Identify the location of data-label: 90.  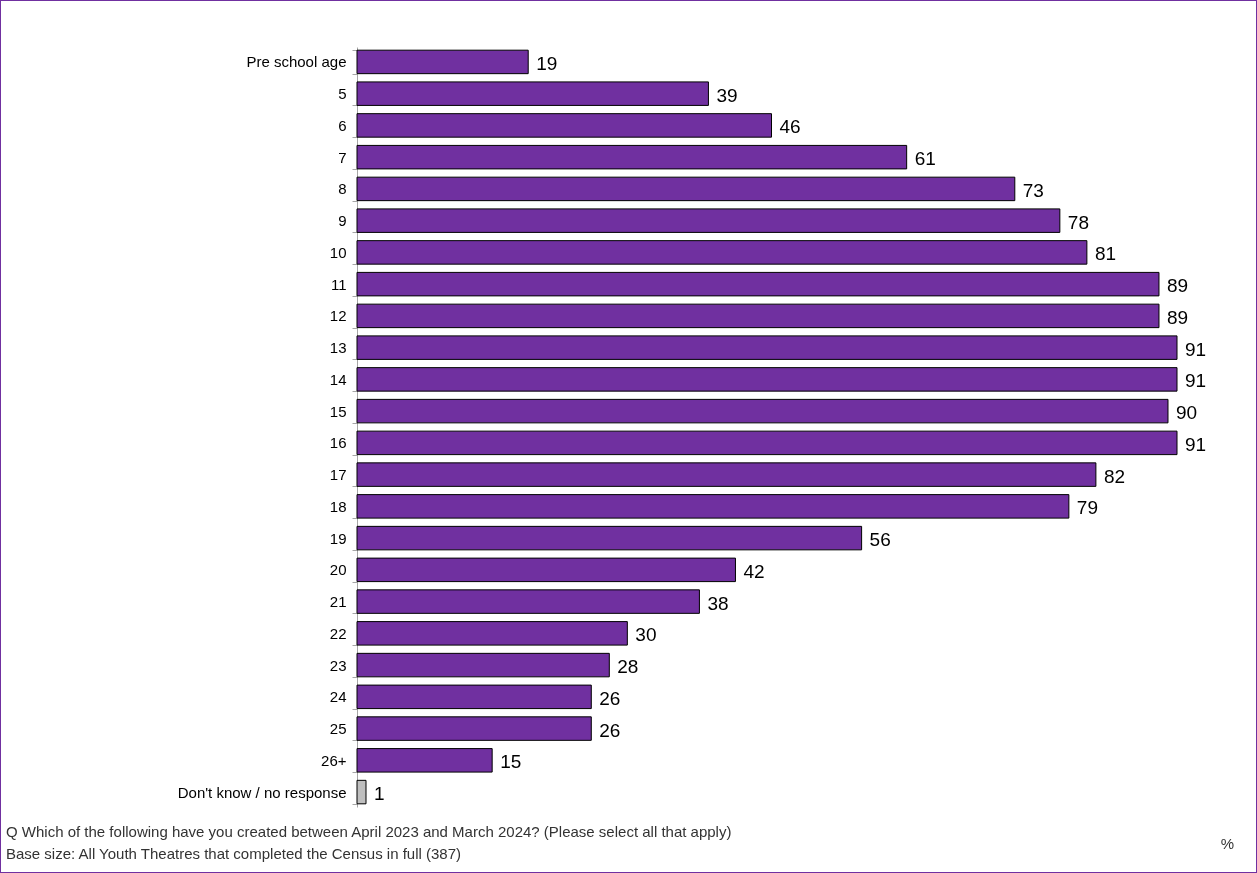
(1186, 413).